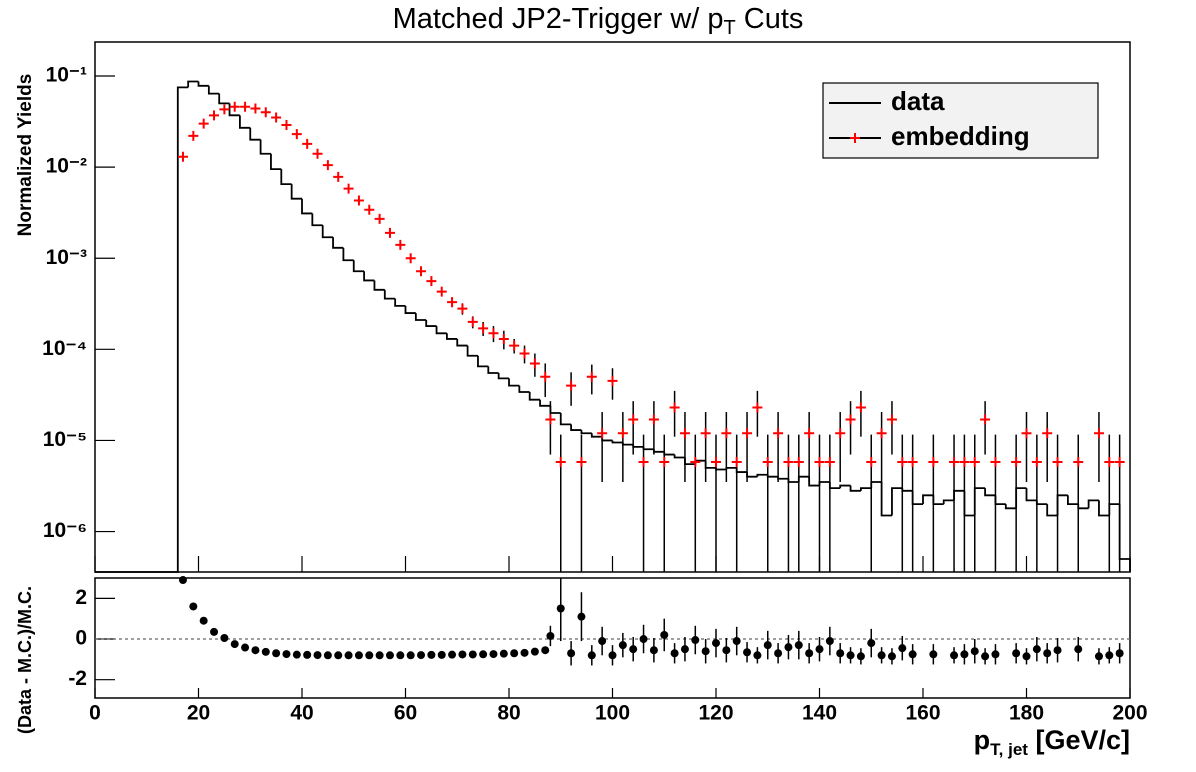 The width and height of the screenshot is (1196, 772). Describe the element at coordinates (25, 155) in the screenshot. I see `y-axis-label: Normalized Yields` at that location.